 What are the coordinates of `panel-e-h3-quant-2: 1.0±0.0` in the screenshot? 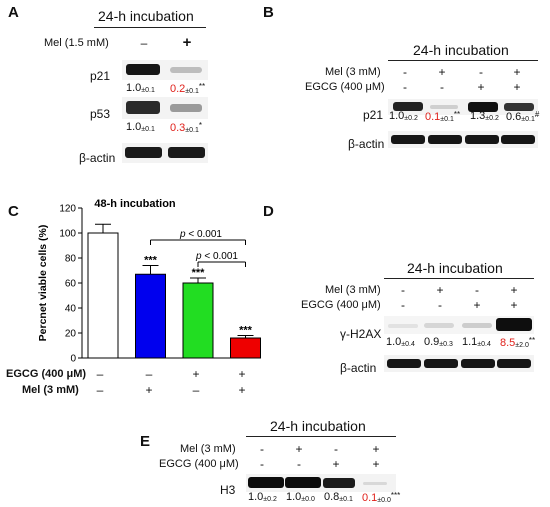 It's located at (300, 497).